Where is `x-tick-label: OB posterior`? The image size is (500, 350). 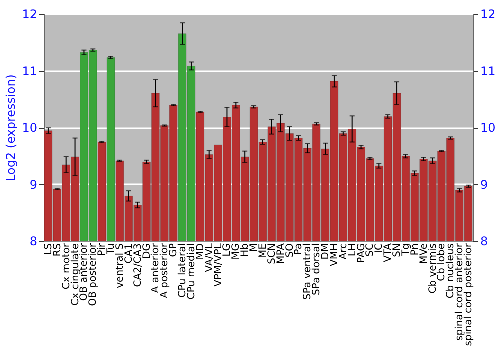
x-tick-label: OB posterior is located at coordinates (94, 274).